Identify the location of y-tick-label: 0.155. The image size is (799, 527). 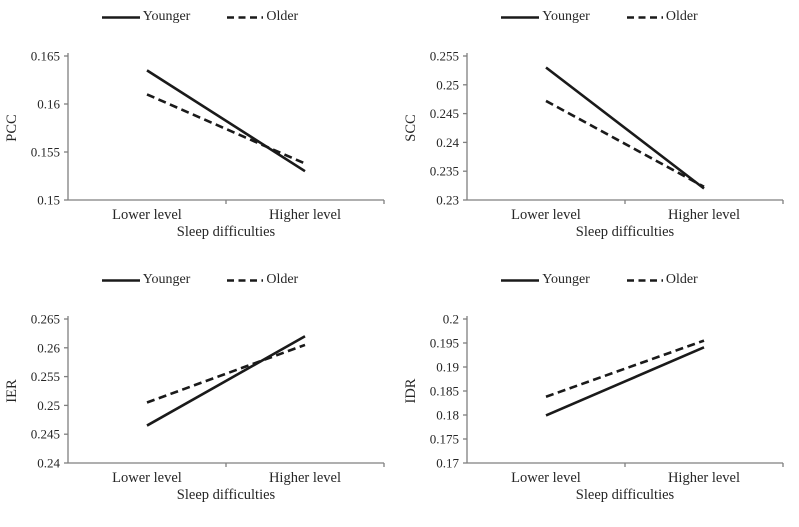
(45, 152).